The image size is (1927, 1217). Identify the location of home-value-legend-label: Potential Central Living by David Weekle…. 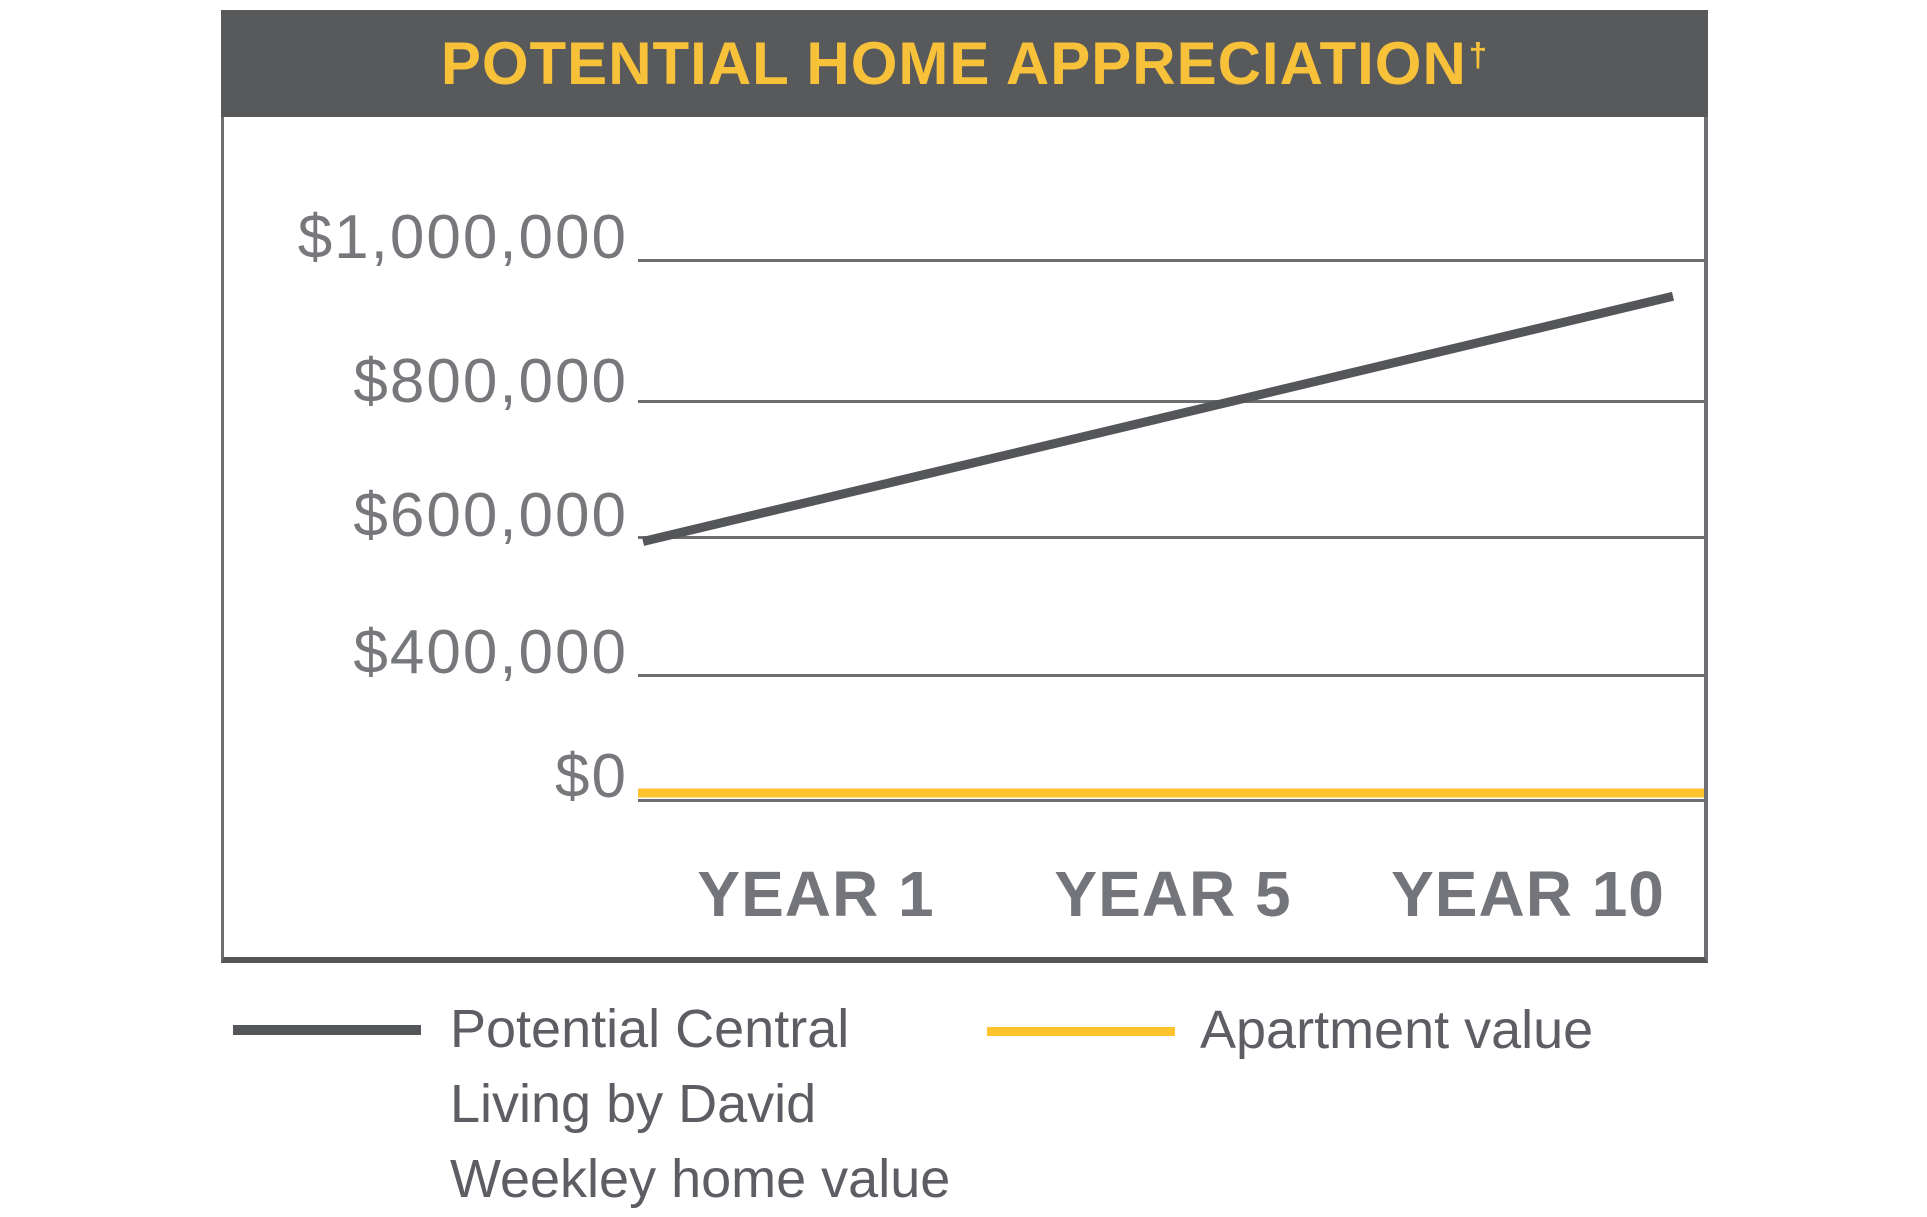
(700, 1104).